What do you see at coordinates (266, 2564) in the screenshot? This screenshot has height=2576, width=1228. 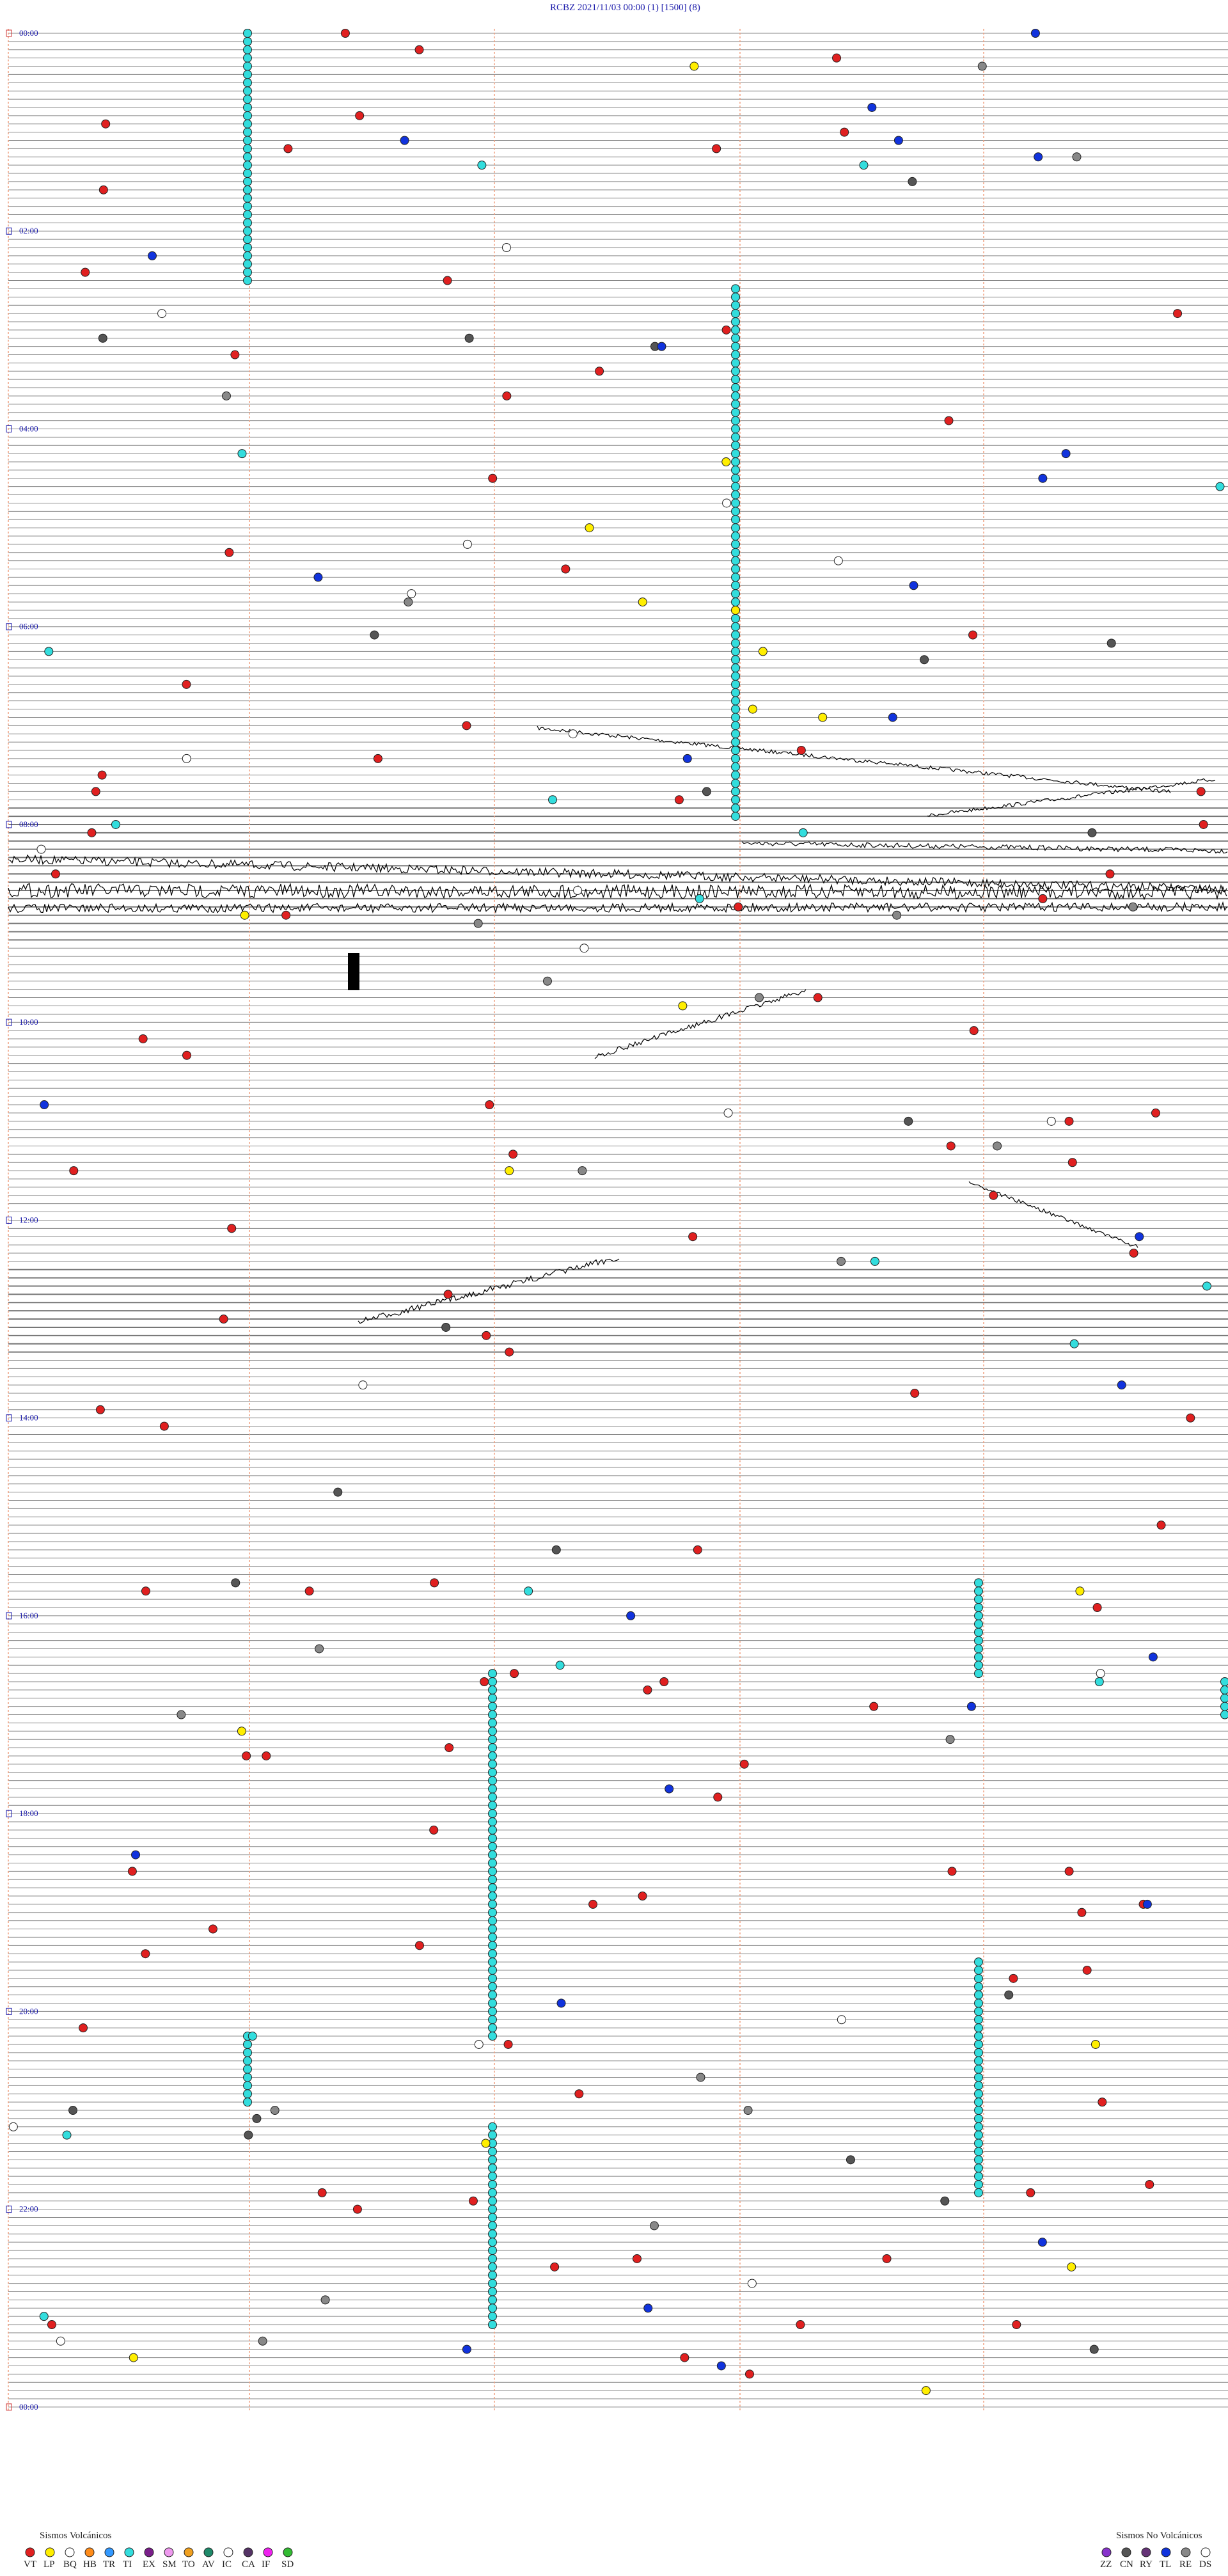 I see `legend-label: IF` at bounding box center [266, 2564].